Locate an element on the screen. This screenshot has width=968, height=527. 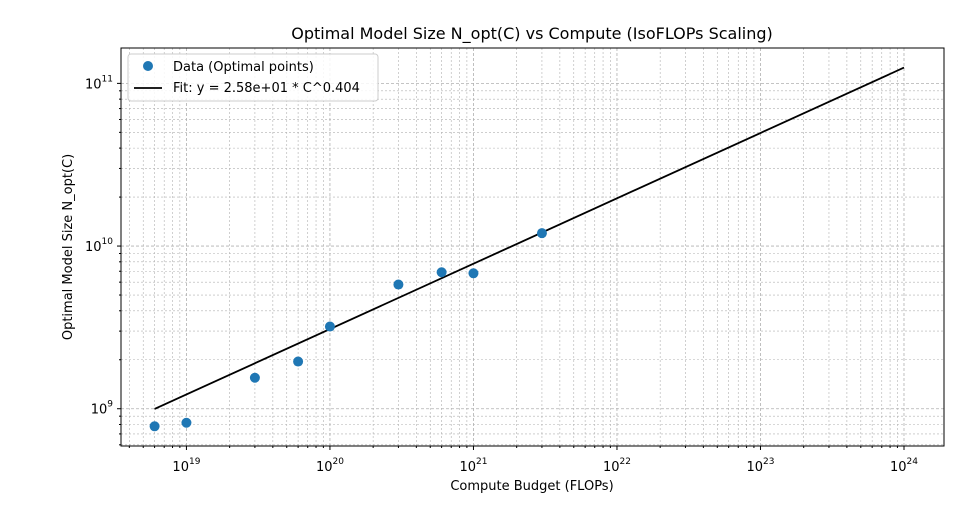
y-tick-label: 1011 is located at coordinates (99, 83).